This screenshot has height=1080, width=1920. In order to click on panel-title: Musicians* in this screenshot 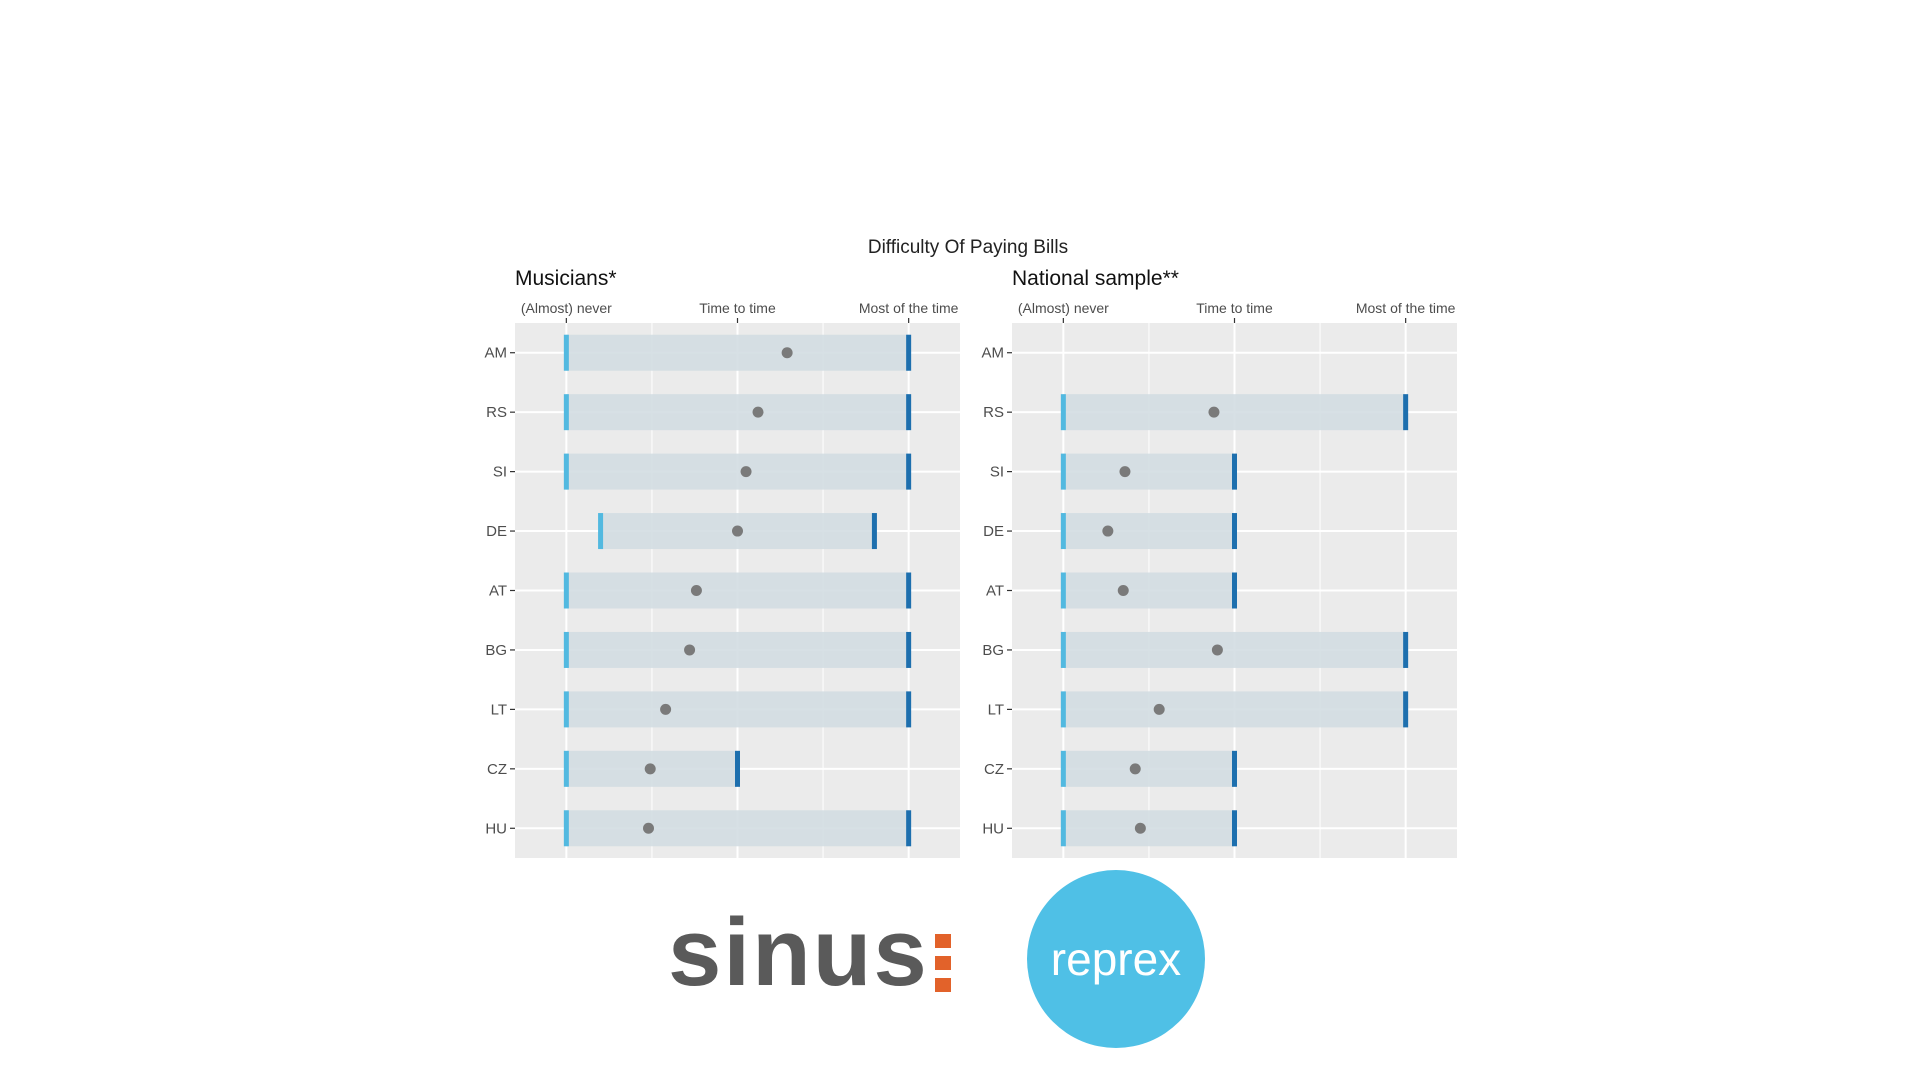, I will do `click(566, 278)`.